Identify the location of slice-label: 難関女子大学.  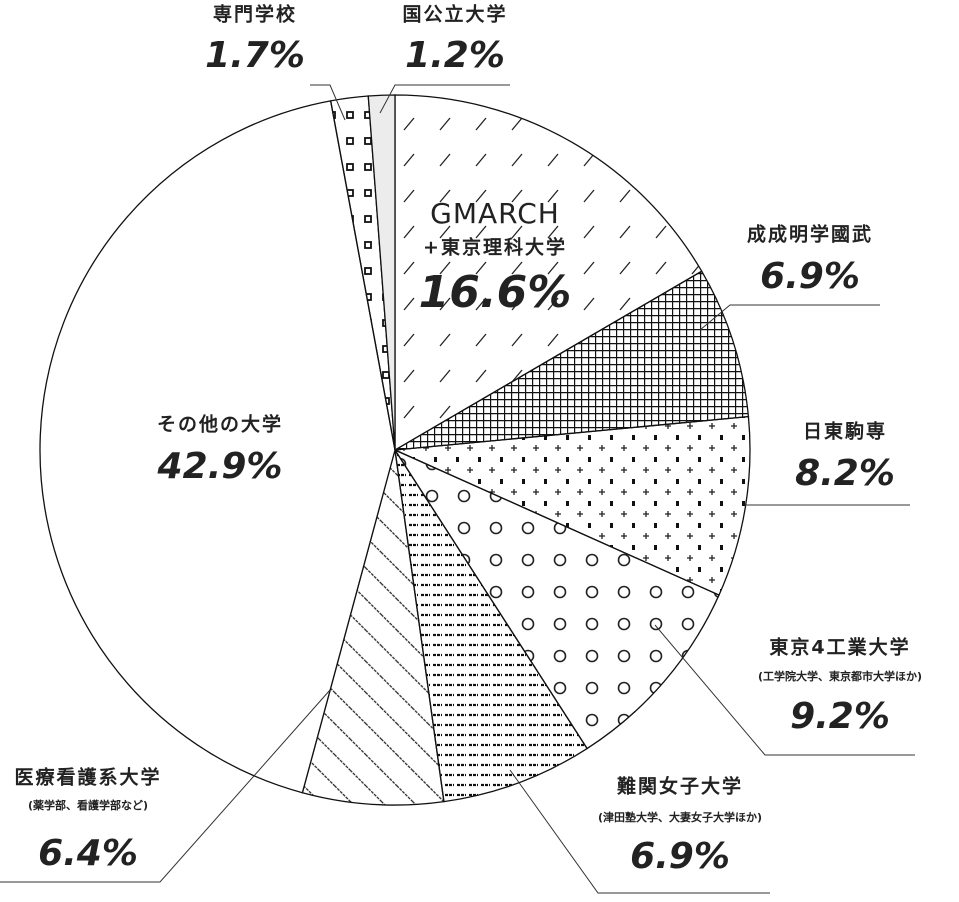
(680, 786).